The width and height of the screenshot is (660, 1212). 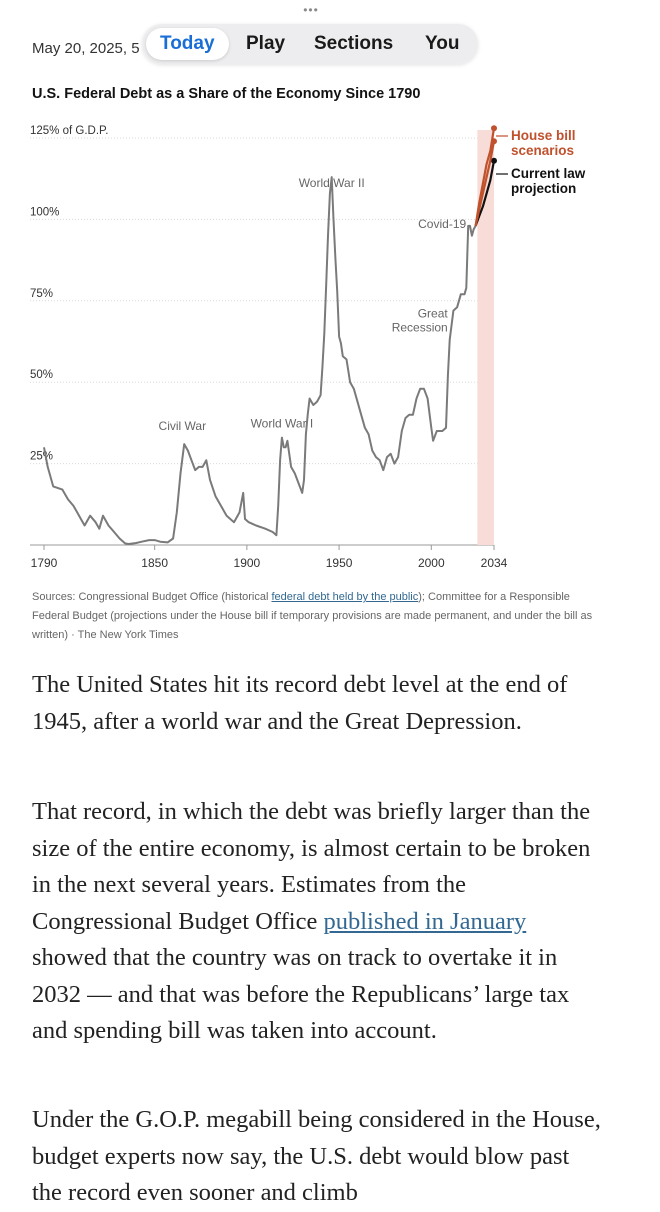 What do you see at coordinates (247, 563) in the screenshot?
I see `x-tick-label: 1900` at bounding box center [247, 563].